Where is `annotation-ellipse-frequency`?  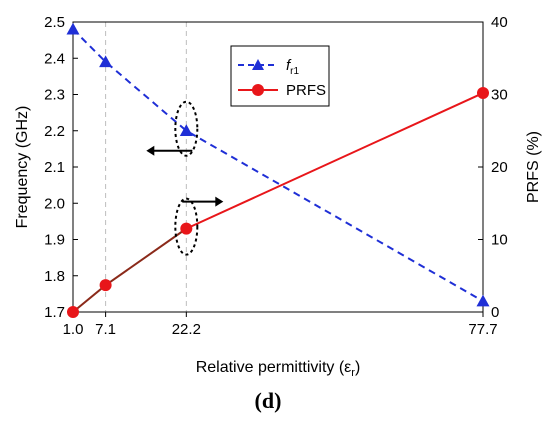 annotation-ellipse-frequency is located at coordinates (186, 128).